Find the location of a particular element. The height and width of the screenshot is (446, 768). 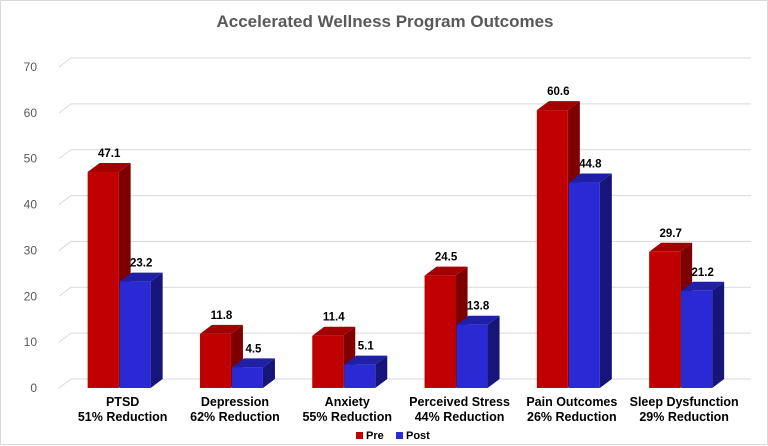

category-sublabel: 55% Reduction is located at coordinates (347, 417).